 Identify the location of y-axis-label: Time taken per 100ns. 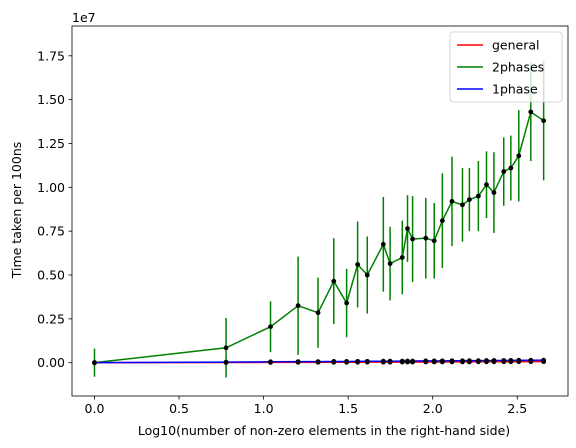
(16, 211).